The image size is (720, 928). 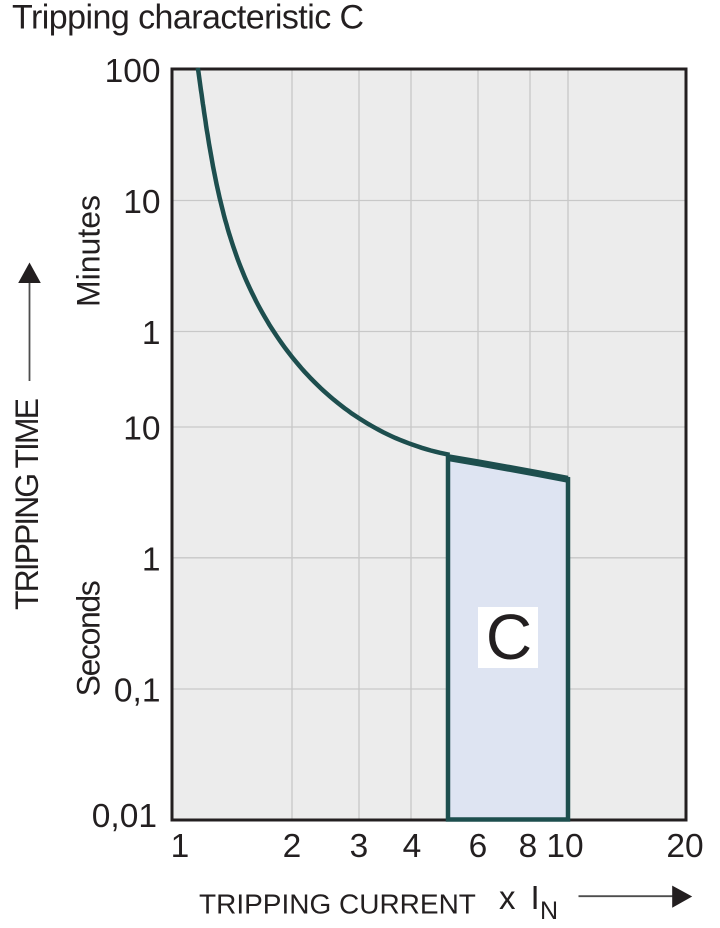 I want to click on svg-text: Seconds, so click(x=89, y=638).